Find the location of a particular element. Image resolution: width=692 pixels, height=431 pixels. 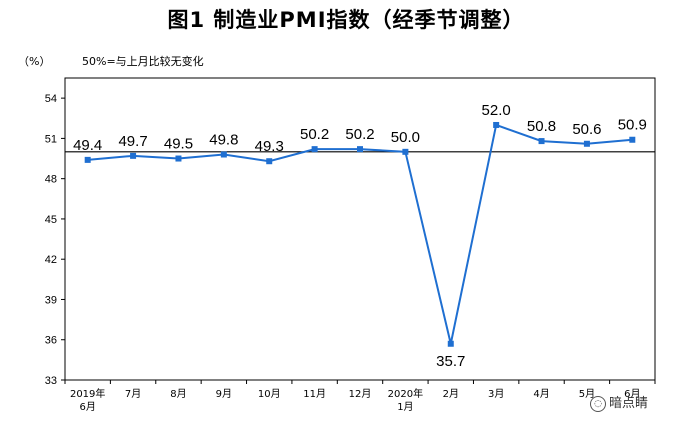

data-label: 52.0 is located at coordinates (496, 110).